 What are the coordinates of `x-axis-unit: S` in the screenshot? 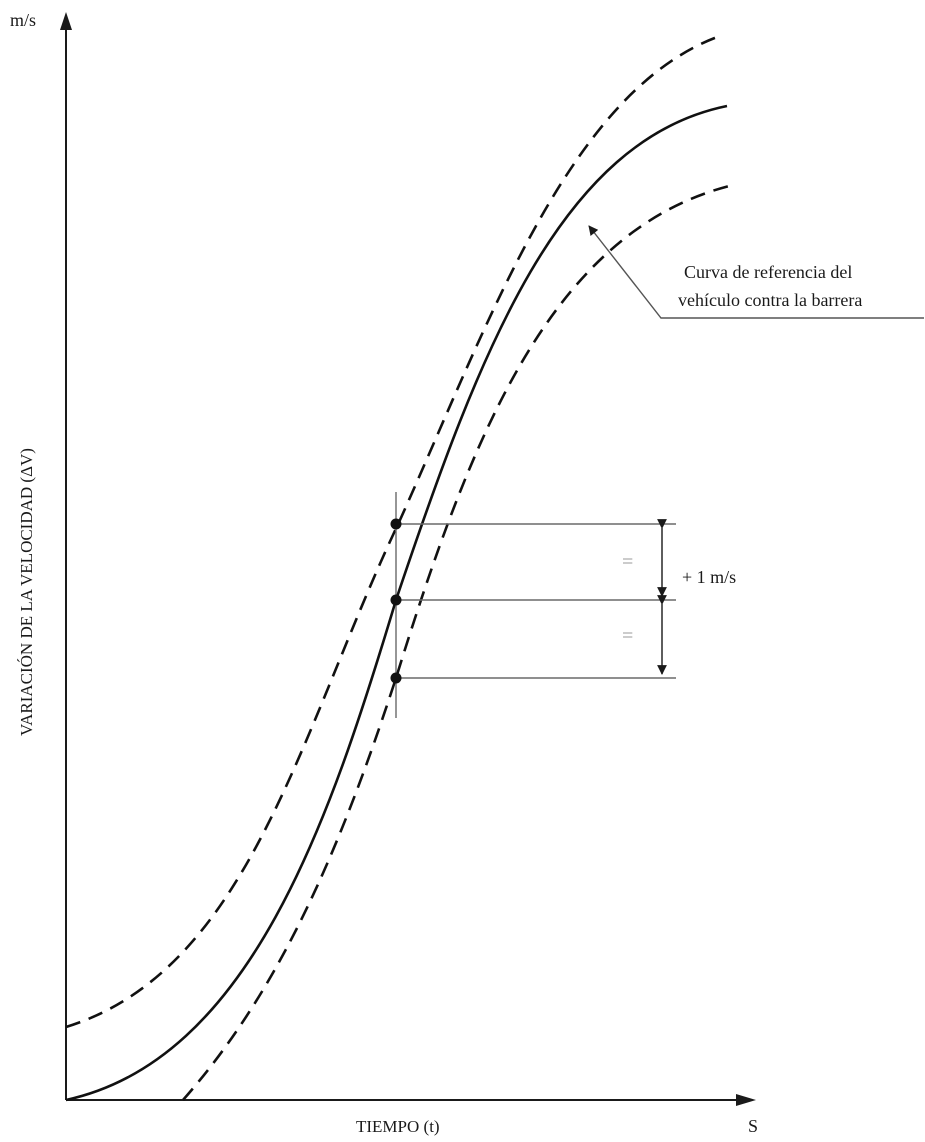 It's located at (753, 1126).